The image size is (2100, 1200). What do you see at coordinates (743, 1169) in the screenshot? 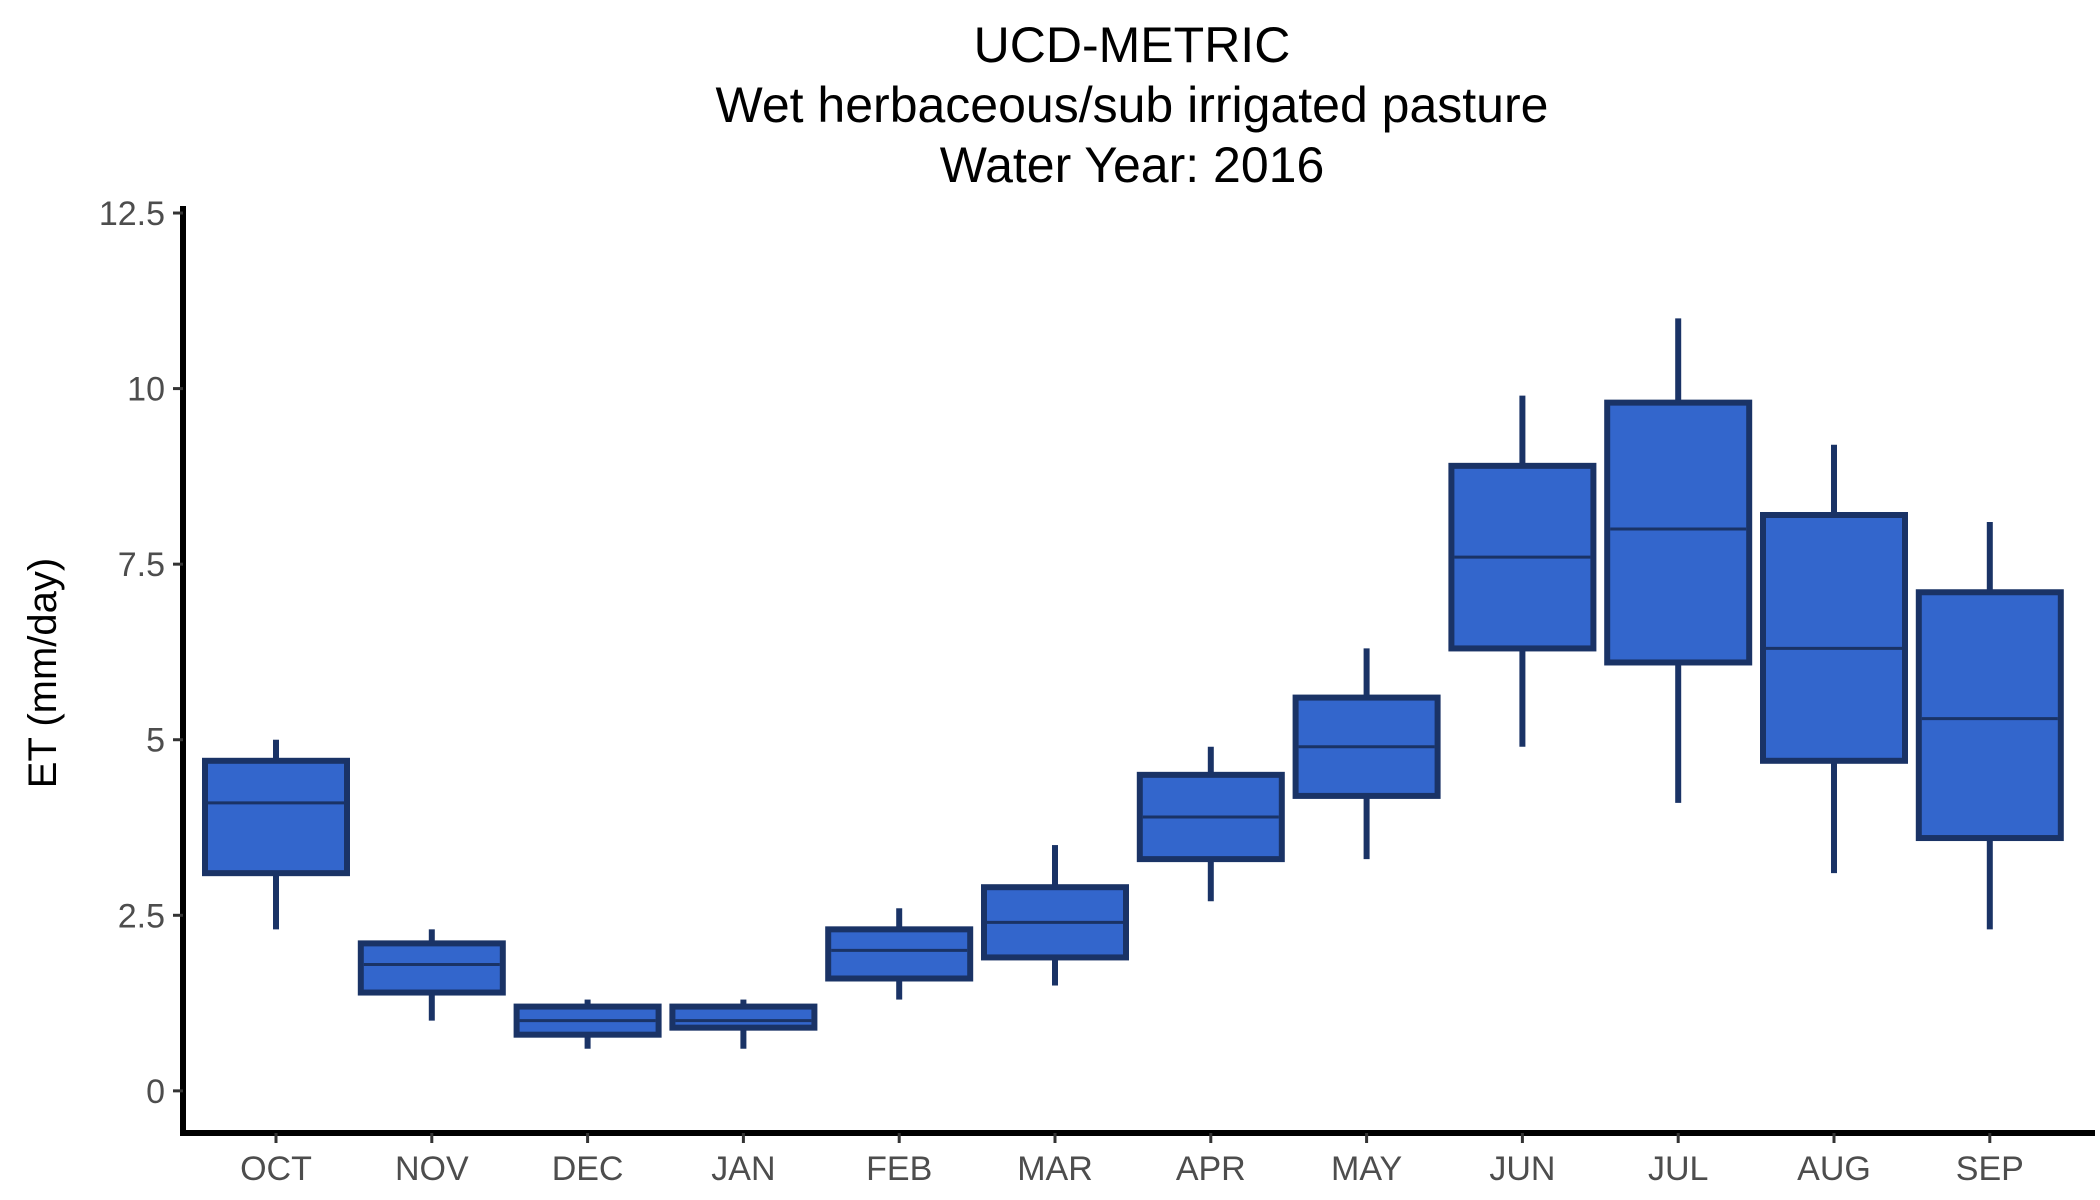
I see `x-tick-label: JAN` at bounding box center [743, 1169].